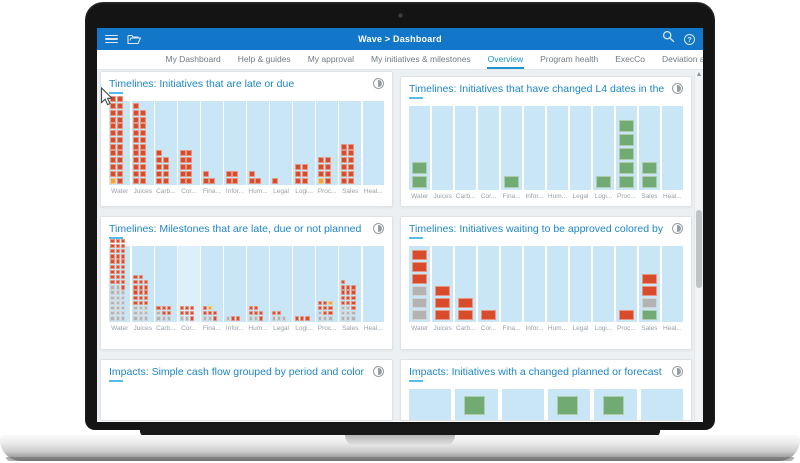 This screenshot has width=800, height=463. Describe the element at coordinates (630, 58) in the screenshot. I see `tab-execco: ExecCo` at that location.